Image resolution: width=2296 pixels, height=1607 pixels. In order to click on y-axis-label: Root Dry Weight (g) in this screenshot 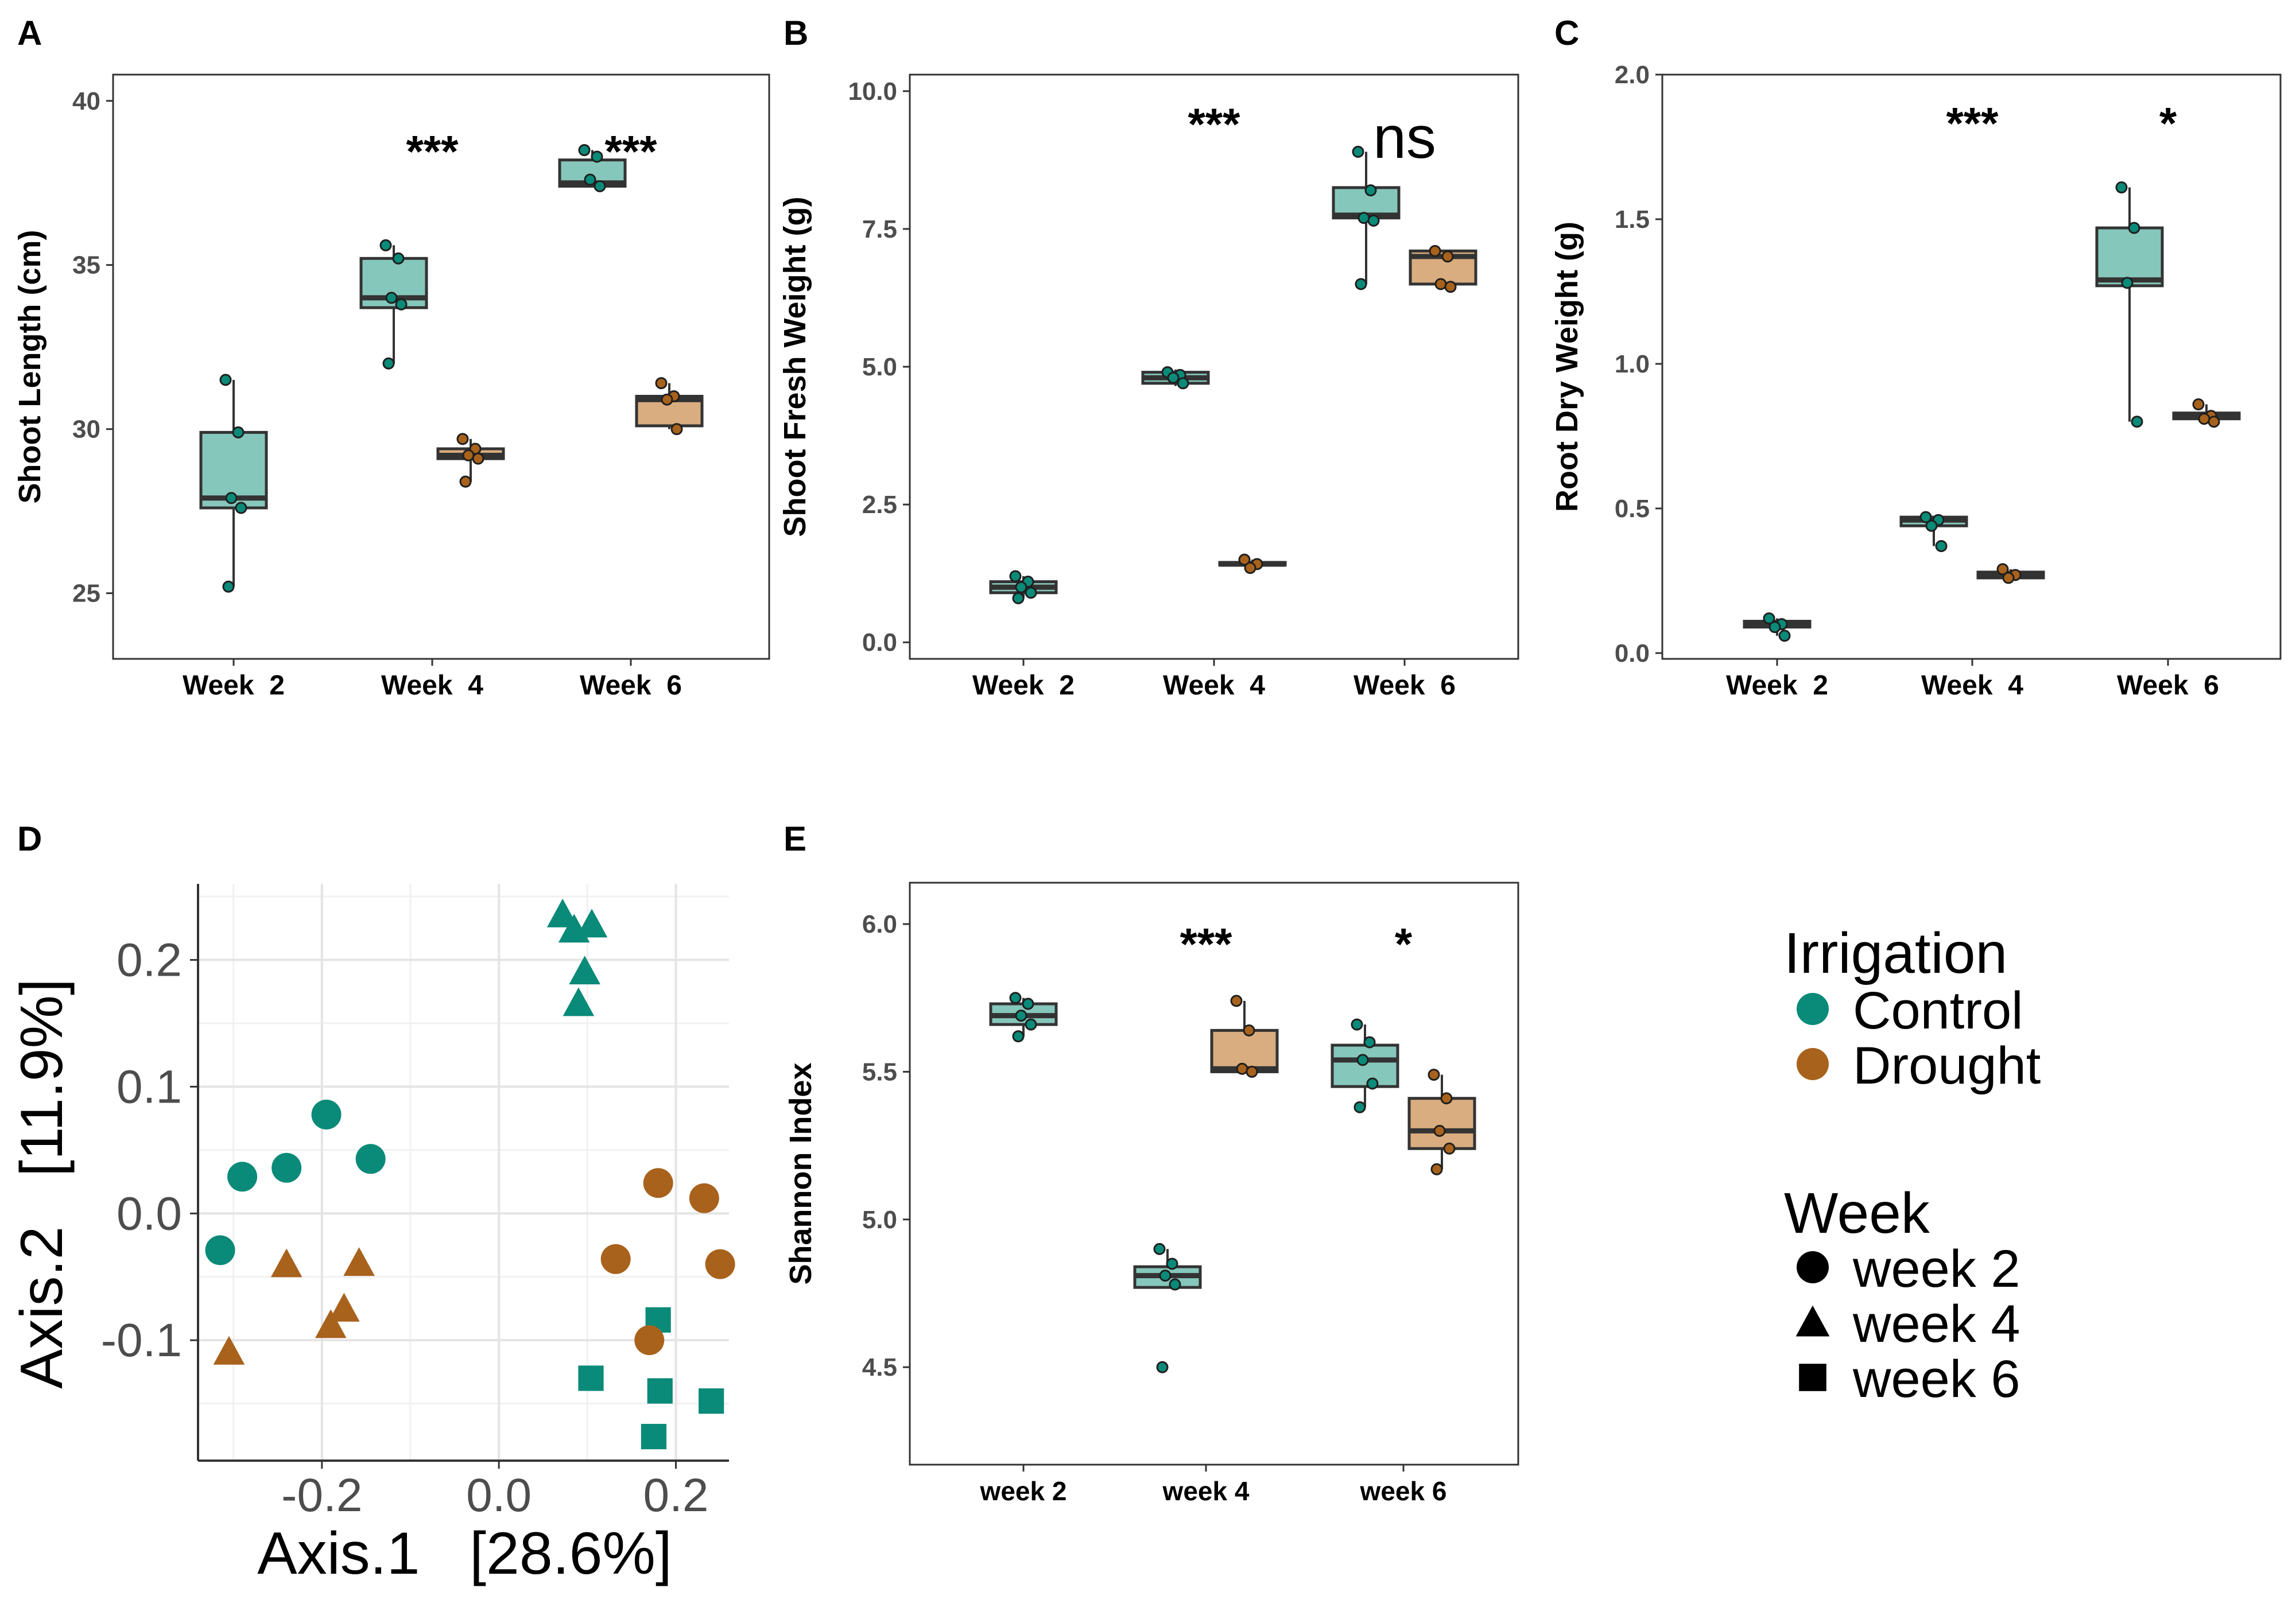, I will do `click(1567, 367)`.